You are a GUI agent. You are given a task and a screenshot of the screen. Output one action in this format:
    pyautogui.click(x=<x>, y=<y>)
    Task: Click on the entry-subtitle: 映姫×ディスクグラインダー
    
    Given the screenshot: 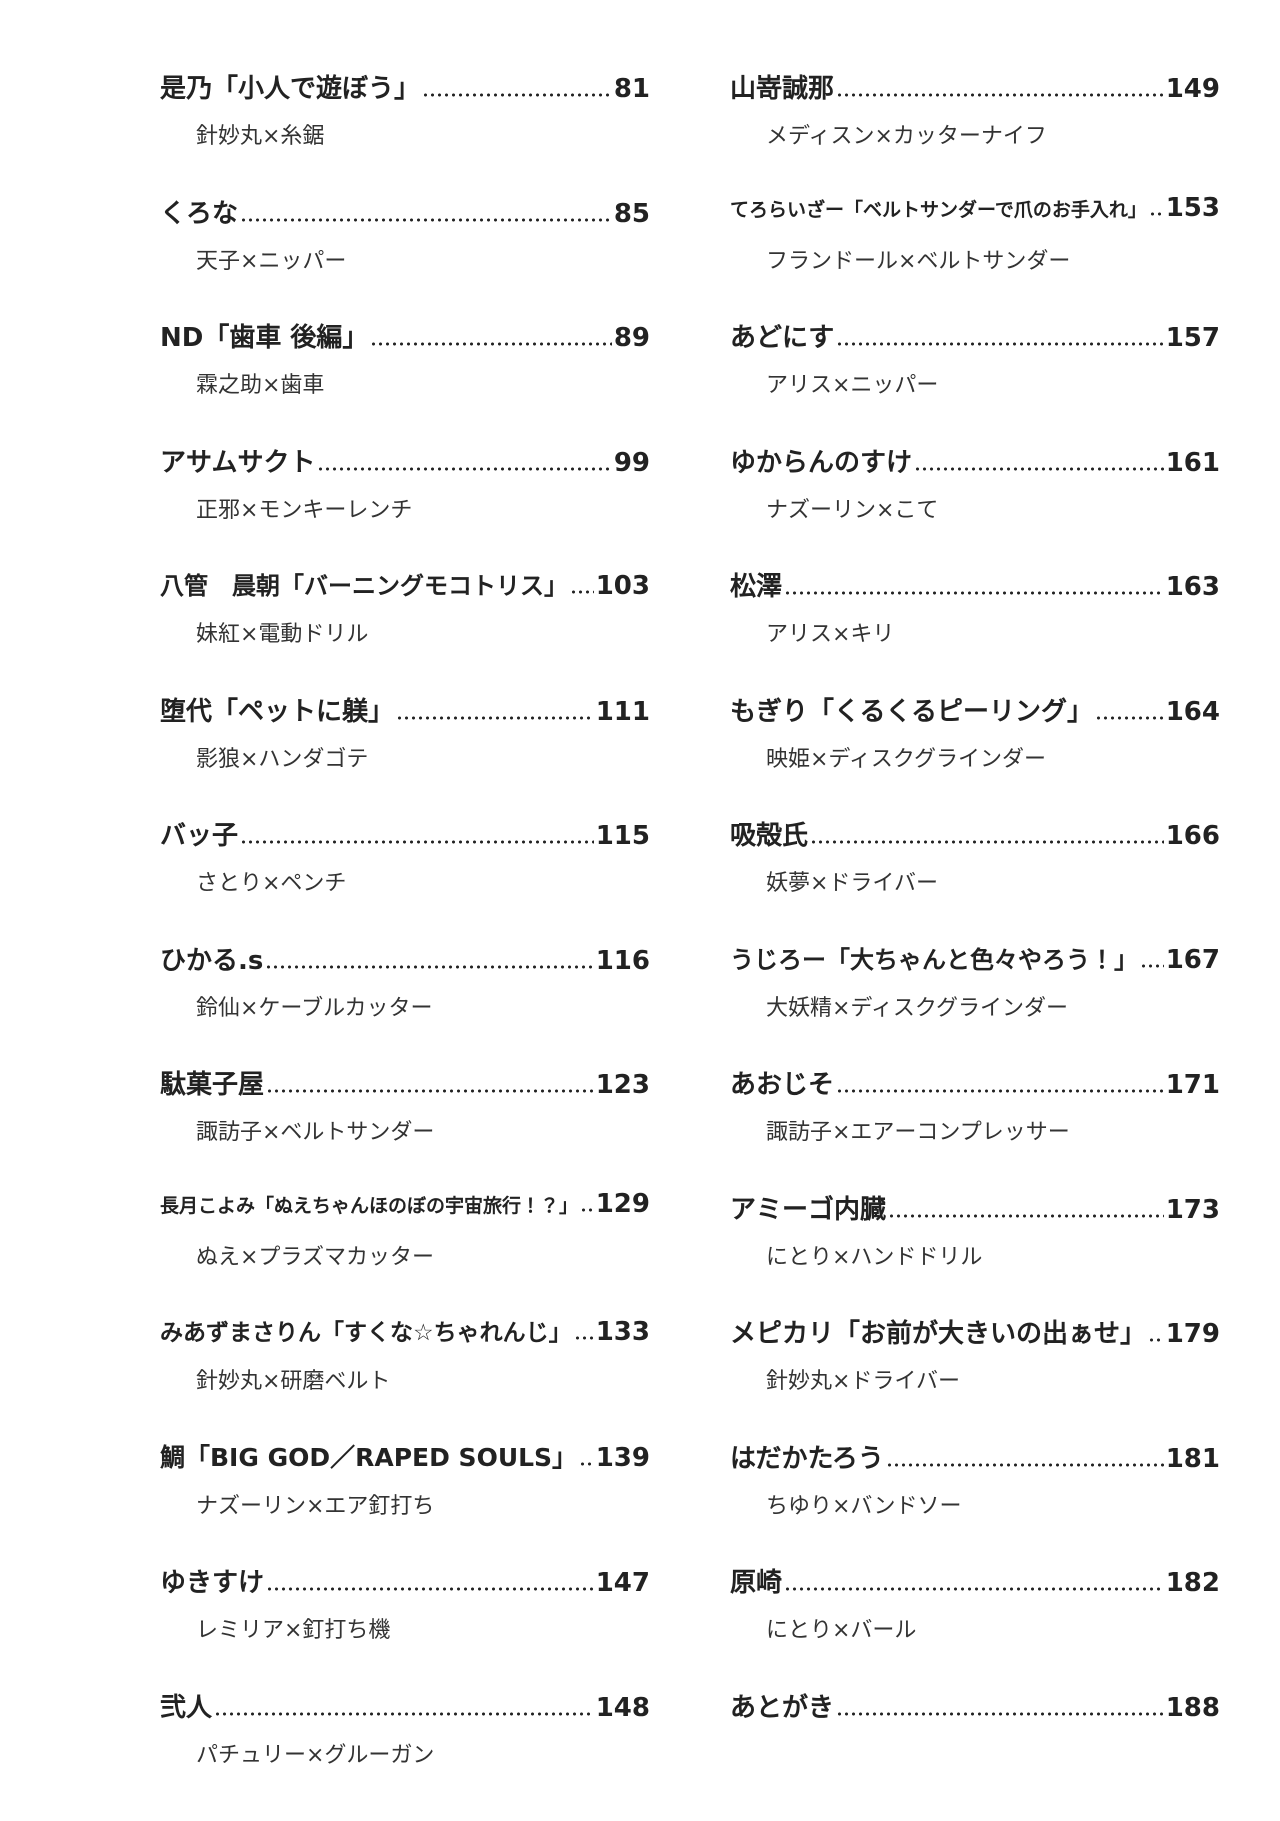 What is the action you would take?
    pyautogui.click(x=906, y=759)
    